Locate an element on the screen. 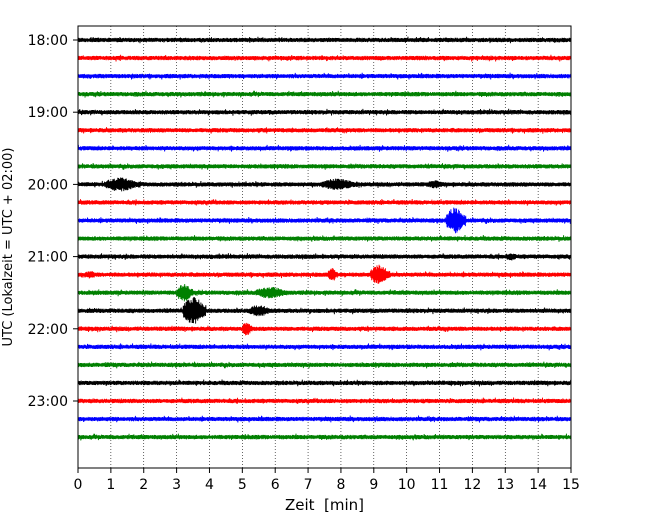 The image size is (650, 520). x-tick-label: 4 is located at coordinates (209, 485).